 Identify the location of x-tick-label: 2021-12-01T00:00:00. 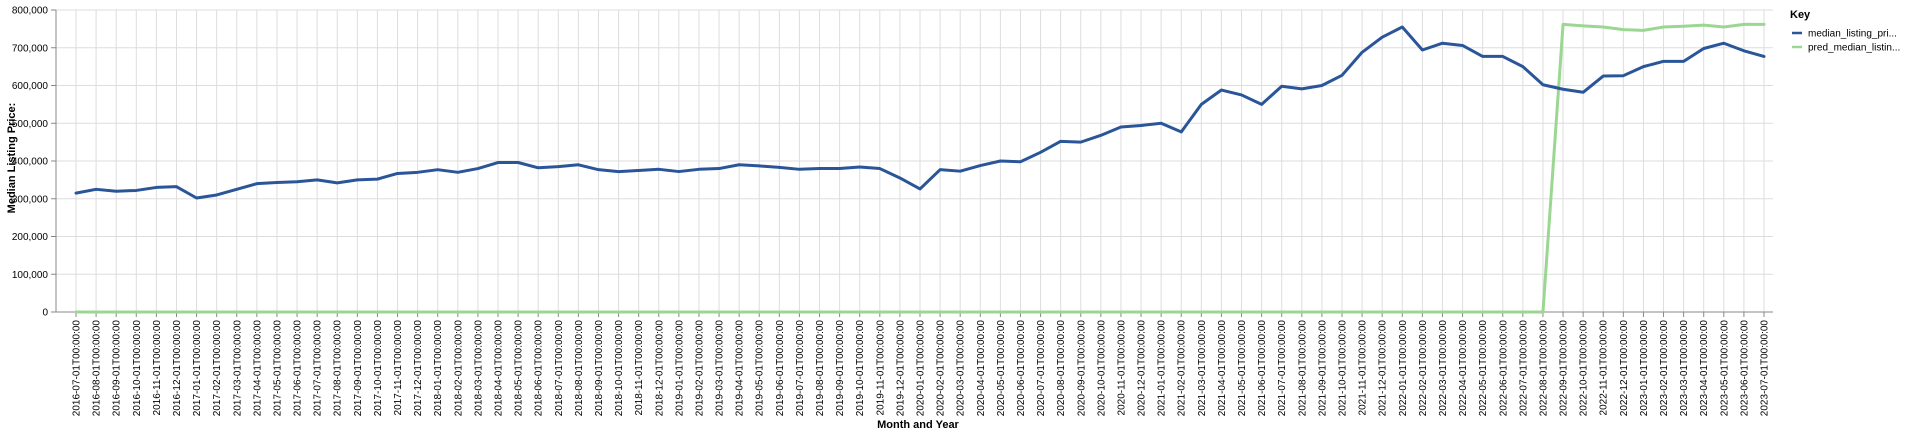
(1383, 368).